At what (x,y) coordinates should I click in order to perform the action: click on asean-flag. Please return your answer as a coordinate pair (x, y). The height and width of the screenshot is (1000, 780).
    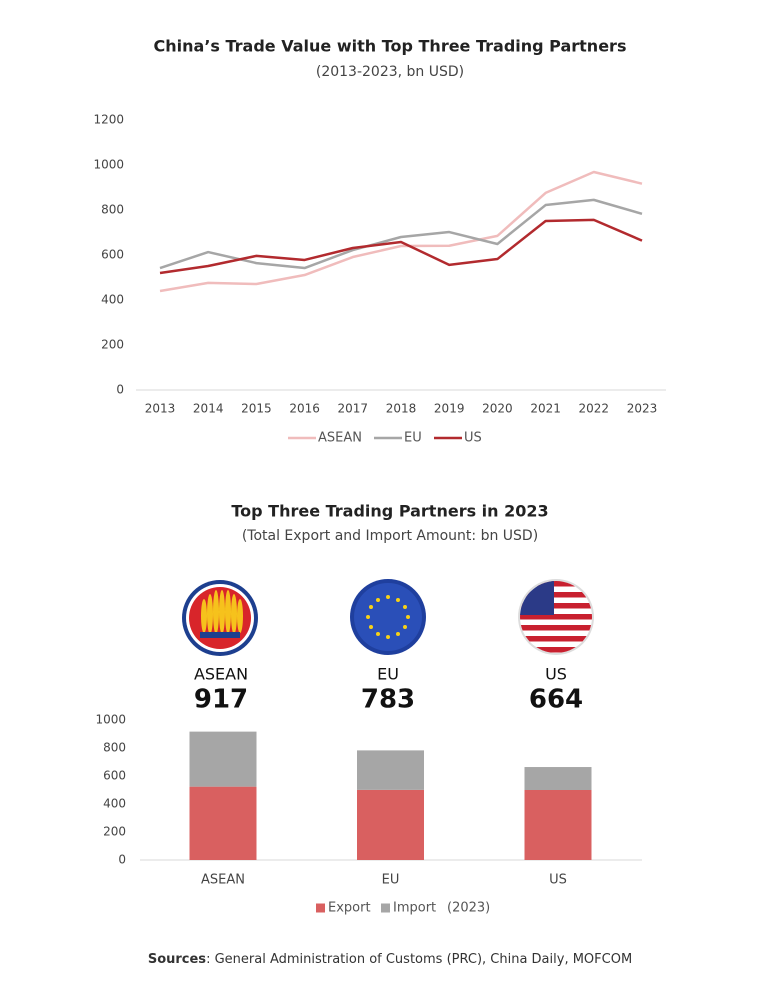
    Looking at the image, I should click on (220, 618).